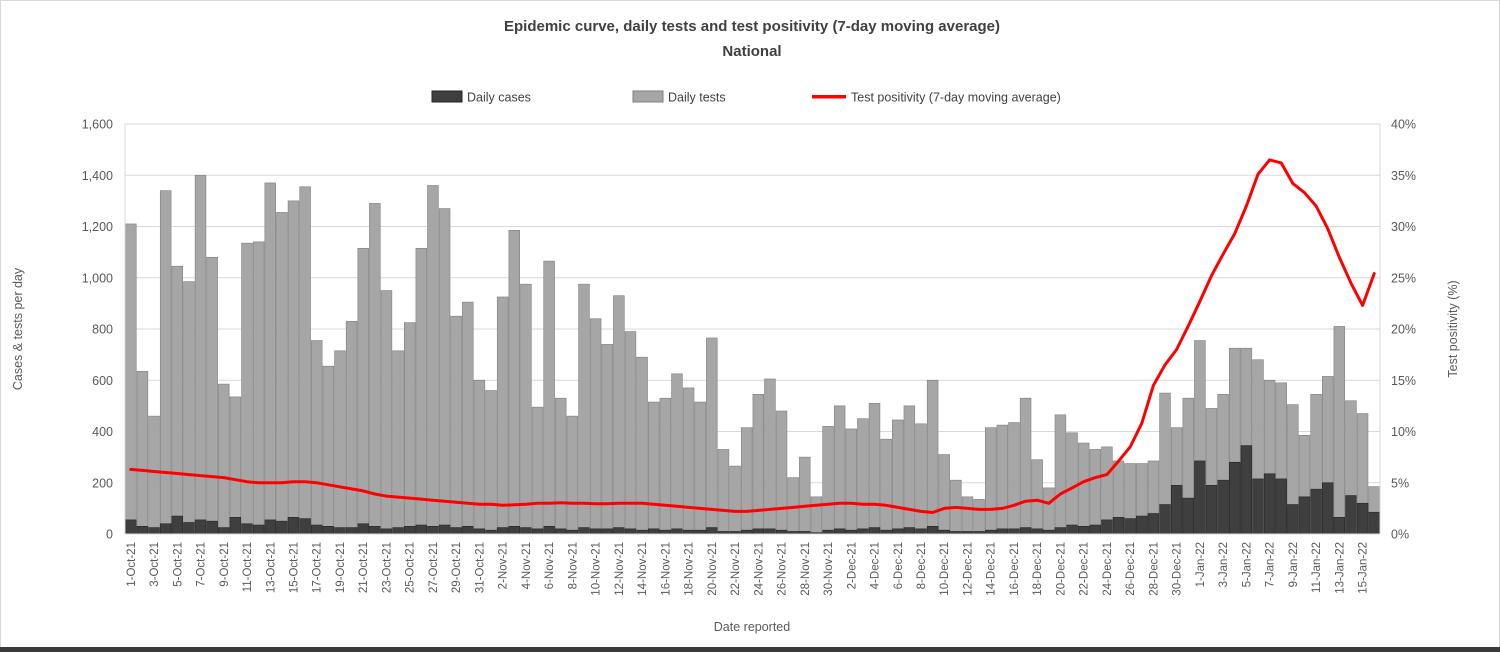  Describe the element at coordinates (1340, 568) in the screenshot. I see `x-axis-tick: 13-Jan-22` at that location.